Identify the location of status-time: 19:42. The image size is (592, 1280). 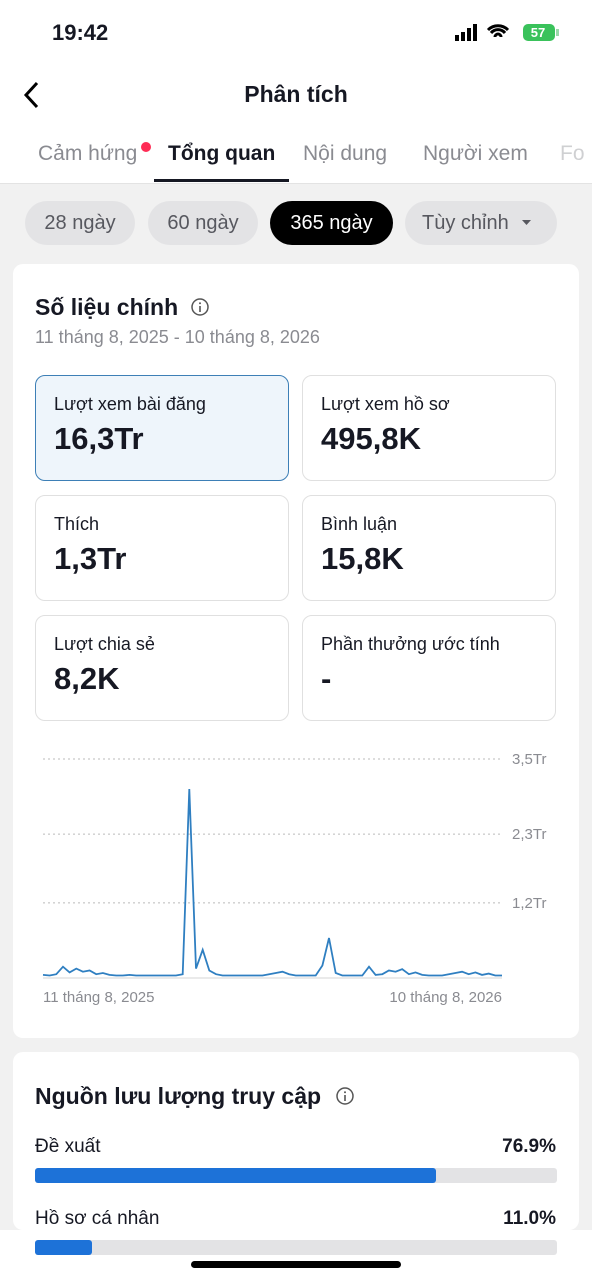
(80, 32).